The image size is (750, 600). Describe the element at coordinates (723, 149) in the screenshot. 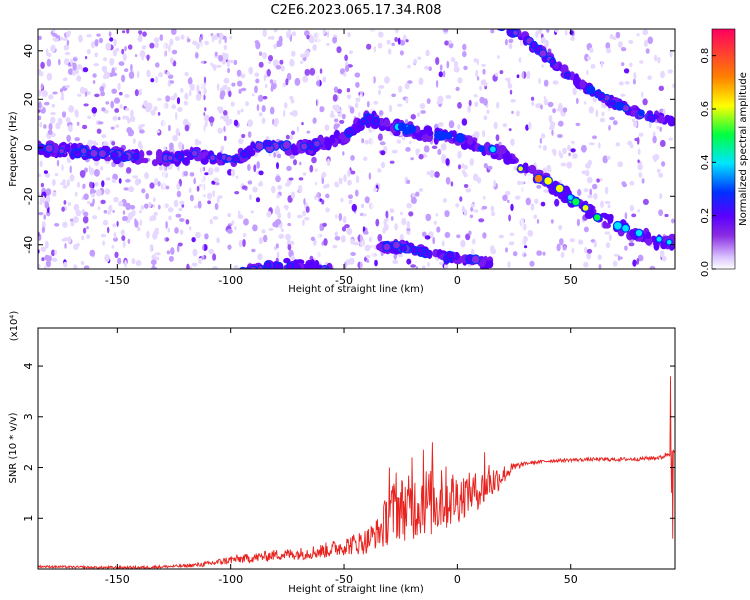

I see `colorbar-gradient` at that location.